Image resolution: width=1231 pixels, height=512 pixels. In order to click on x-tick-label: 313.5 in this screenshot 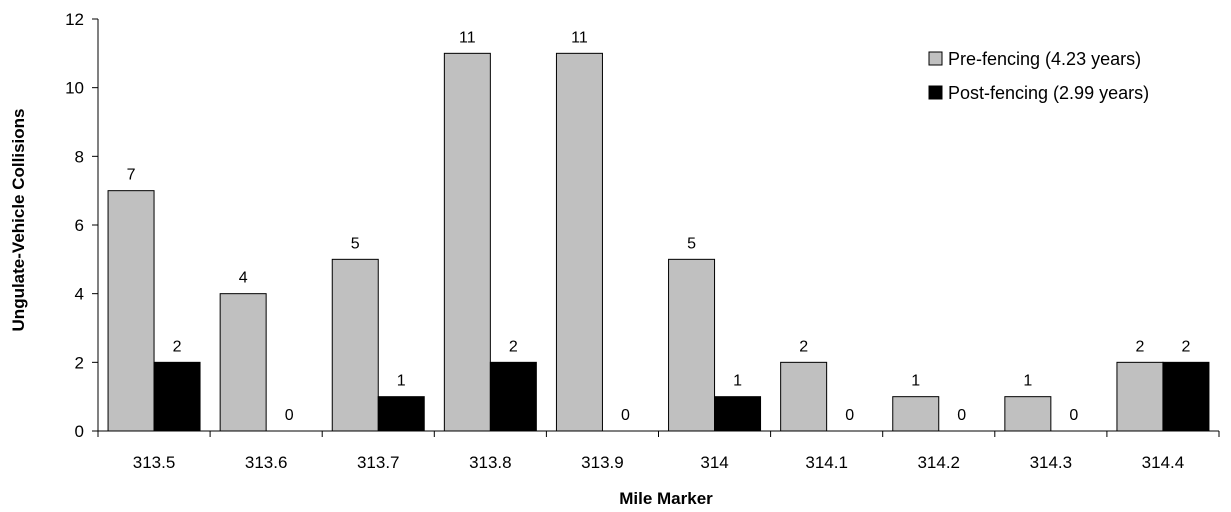, I will do `click(154, 462)`.